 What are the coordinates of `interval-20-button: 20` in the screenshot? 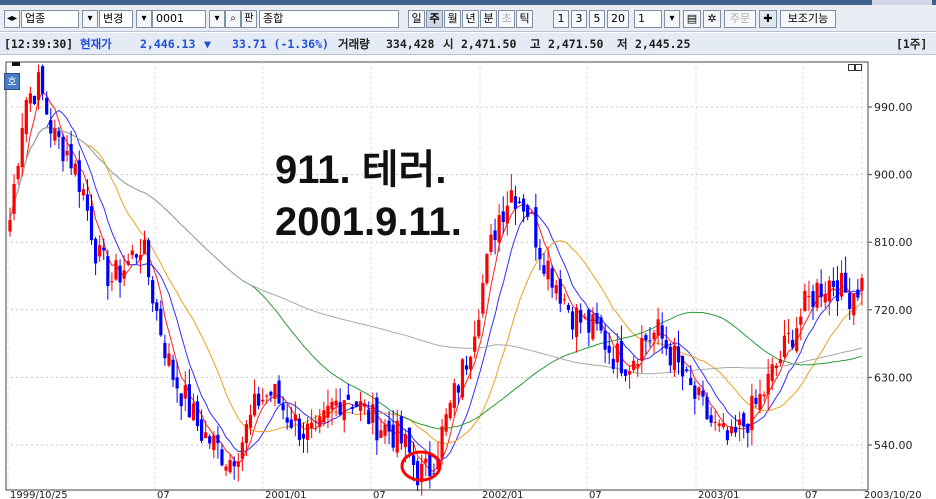 It's located at (618, 19).